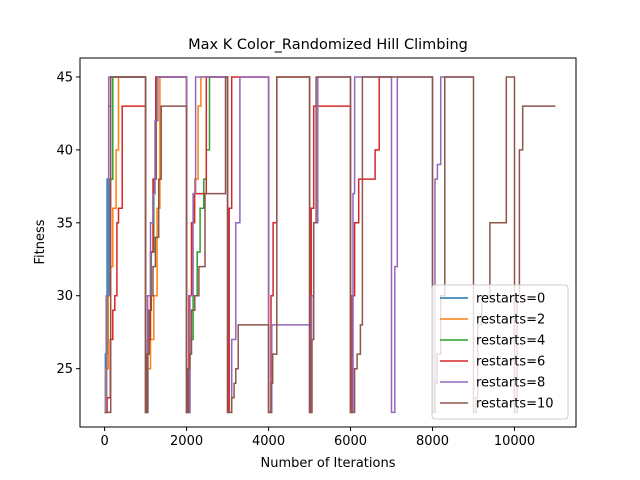 This screenshot has height=480, width=640. Describe the element at coordinates (510, 341) in the screenshot. I see `legend-entry: restarts=4` at that location.